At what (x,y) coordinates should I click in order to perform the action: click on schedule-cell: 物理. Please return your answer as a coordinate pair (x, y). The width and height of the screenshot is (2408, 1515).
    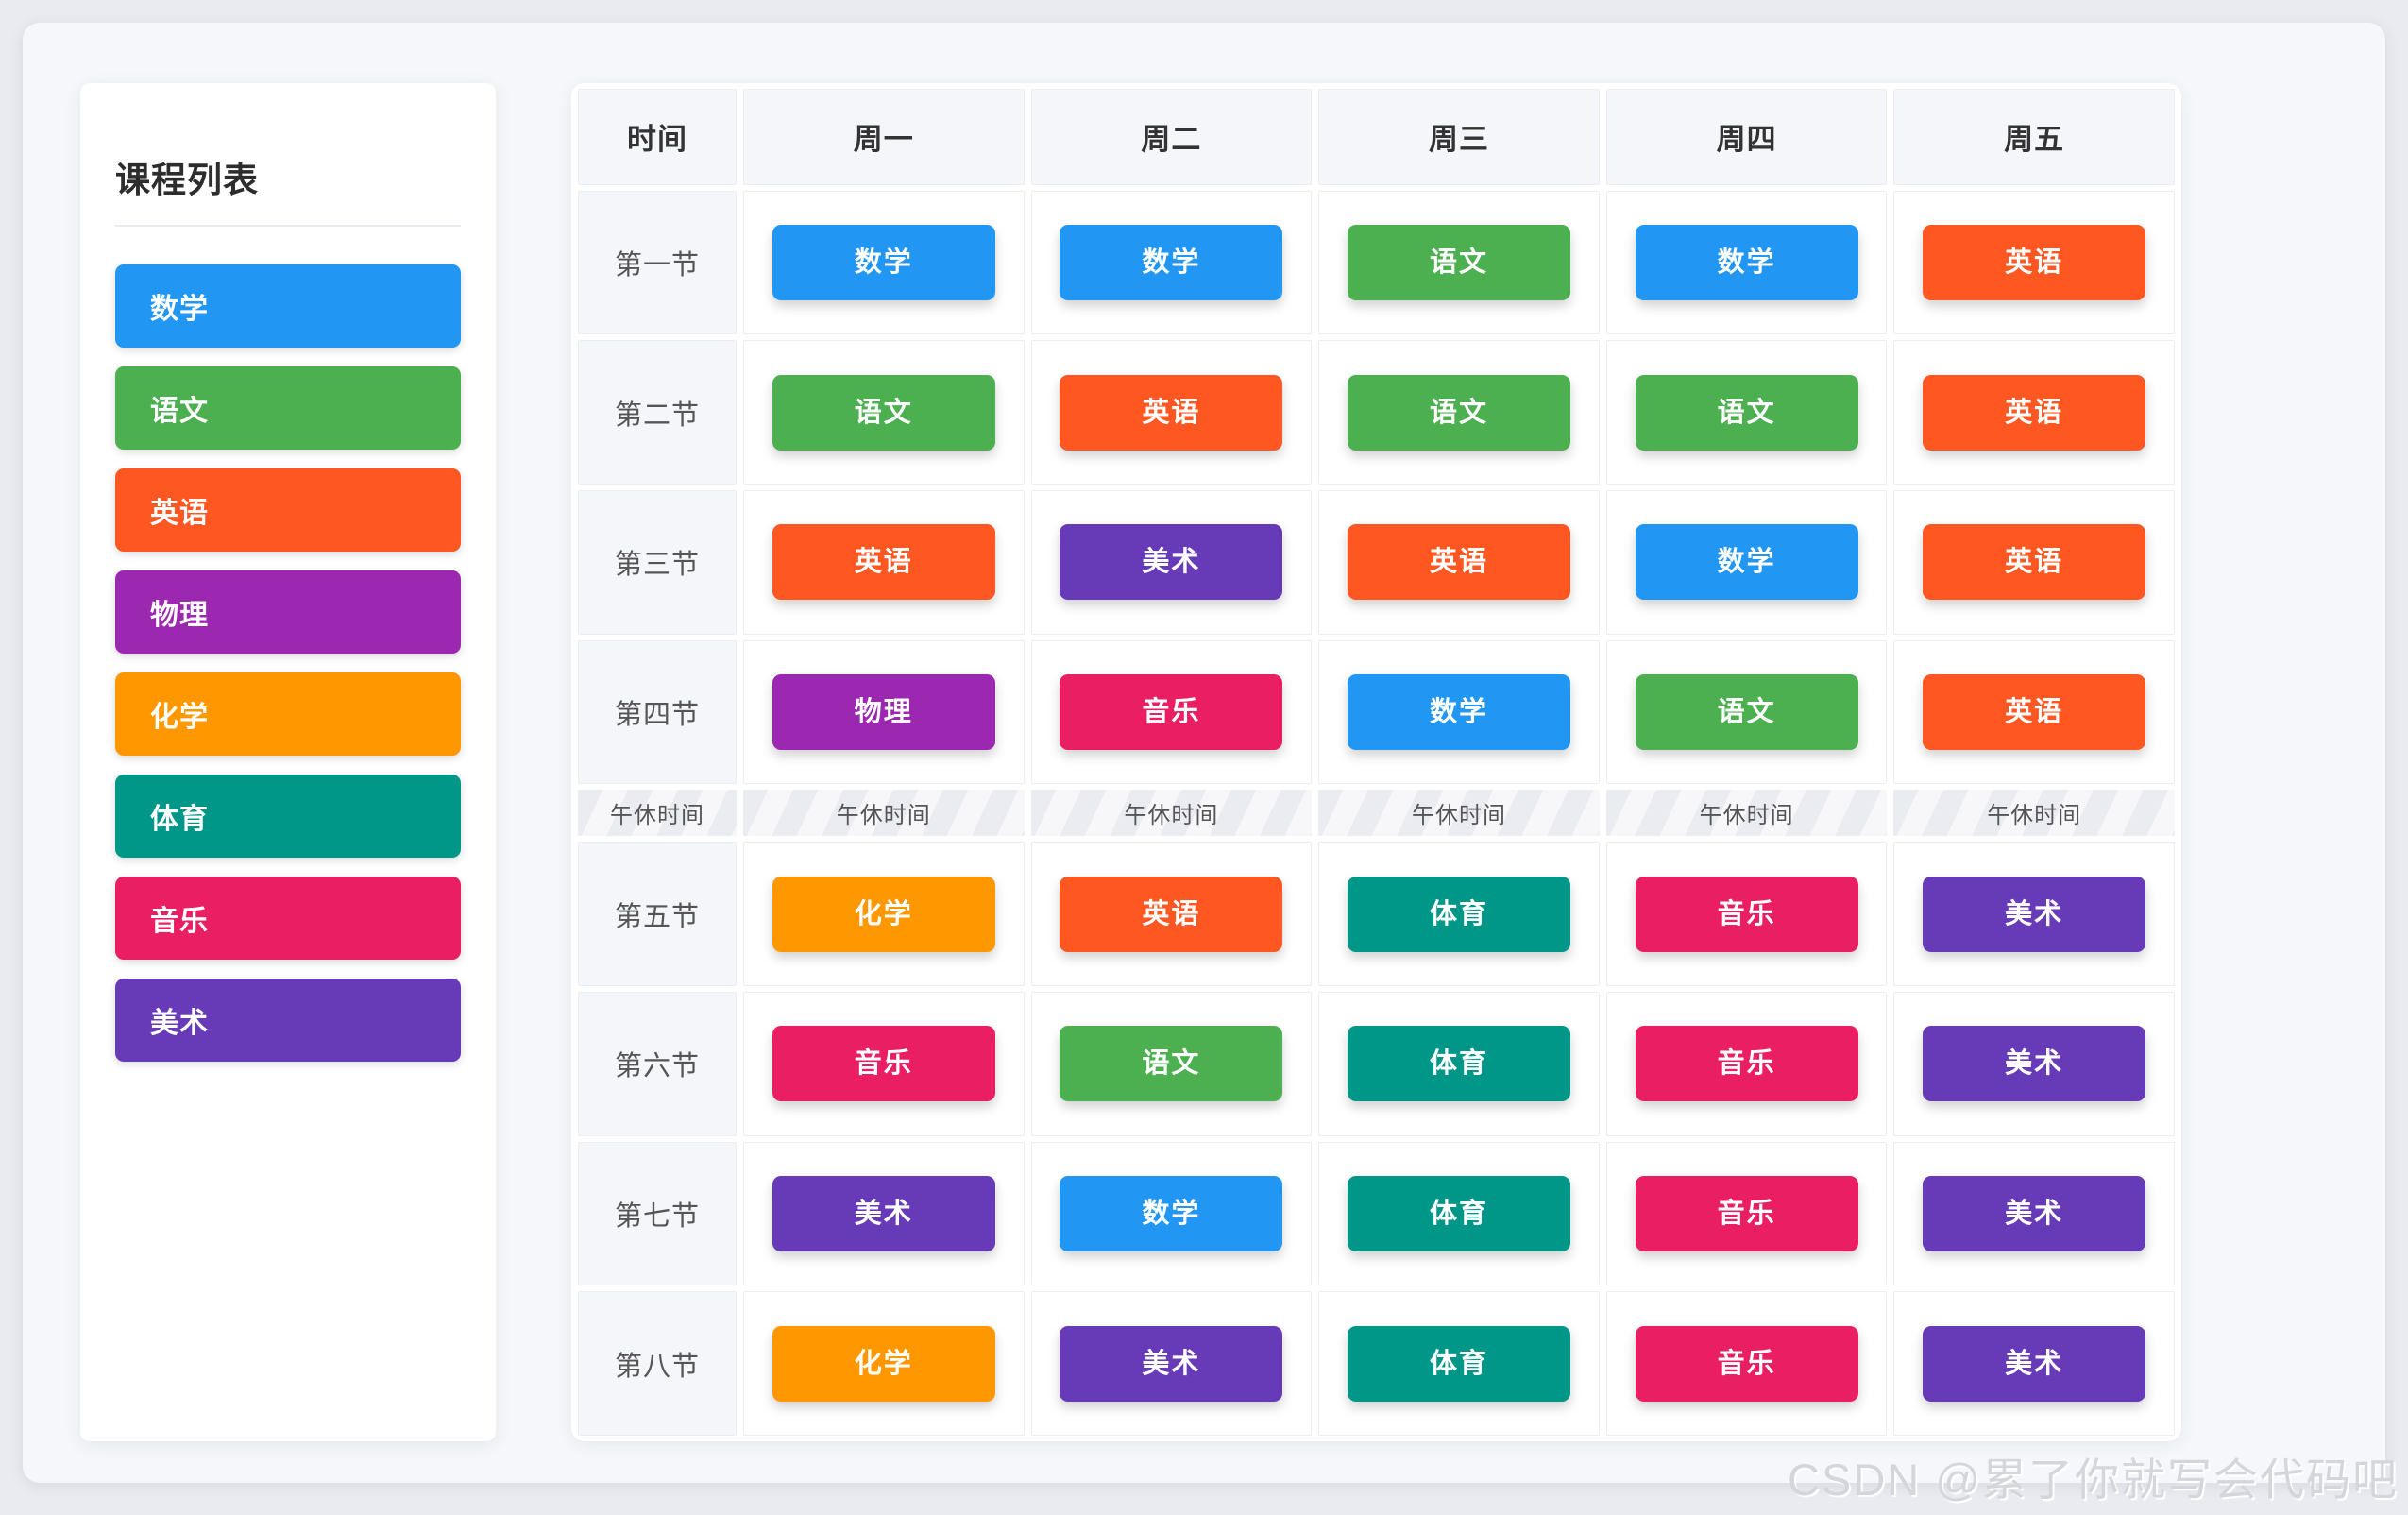
    Looking at the image, I should click on (884, 712).